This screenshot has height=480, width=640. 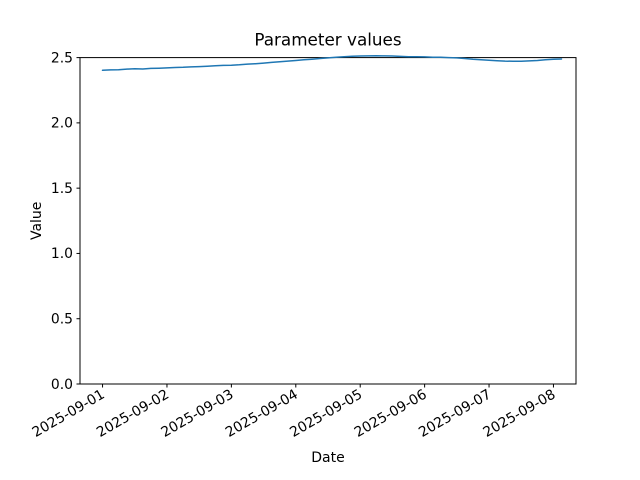 I want to click on x-axis-label: Date, so click(x=327, y=458).